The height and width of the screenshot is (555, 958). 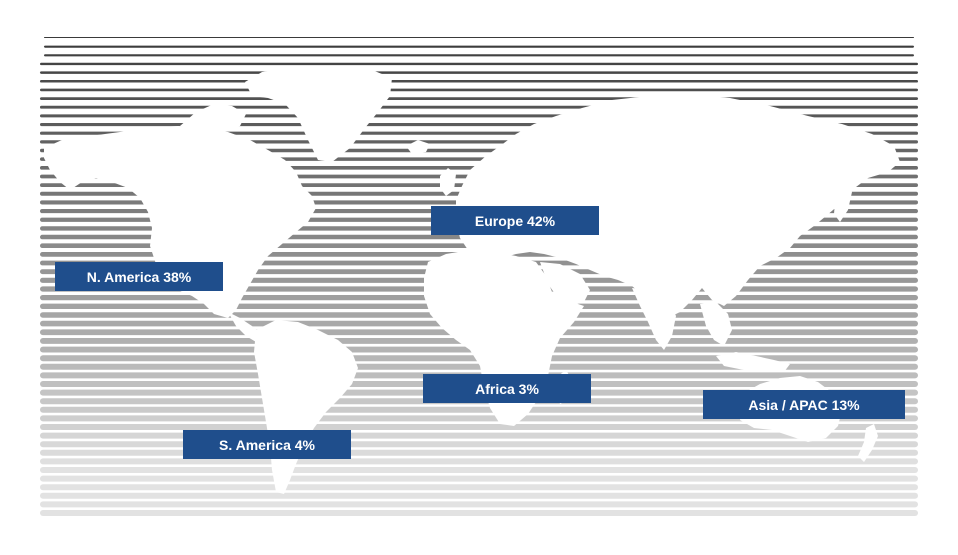 I want to click on region-label-south-america: S. America 4%, so click(x=267, y=444).